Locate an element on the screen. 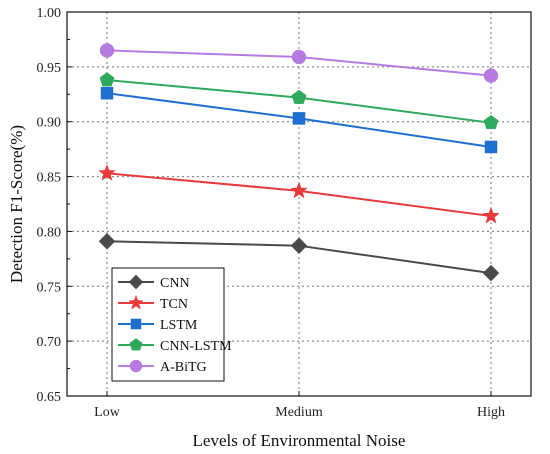 The width and height of the screenshot is (550, 454). legend-label: CNN is located at coordinates (175, 283).